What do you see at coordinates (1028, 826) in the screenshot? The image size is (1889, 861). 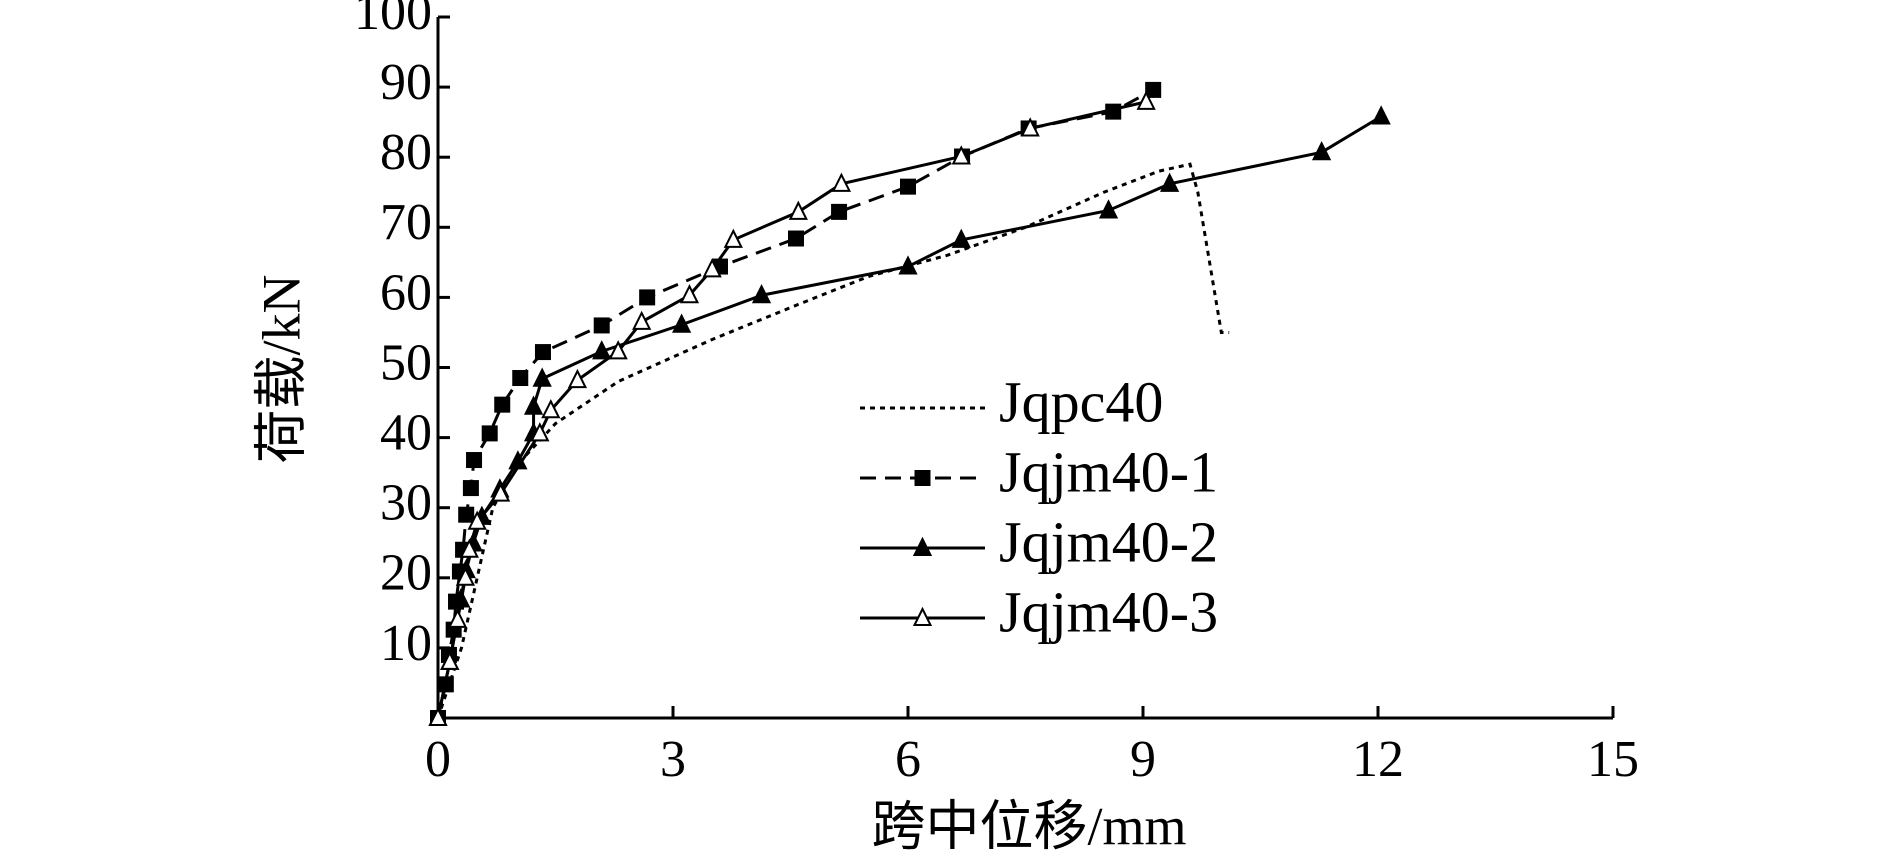 I see `x-axis-label: 跨中位移/mm` at bounding box center [1028, 826].